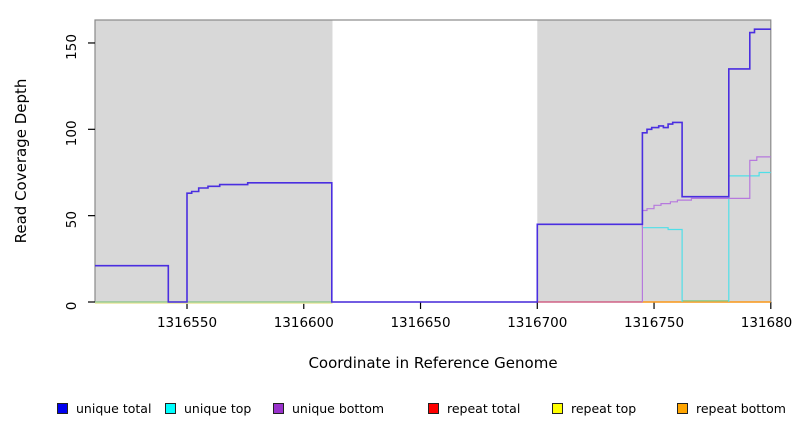  What do you see at coordinates (338, 408) in the screenshot?
I see `legend-label: unique bottom` at bounding box center [338, 408].